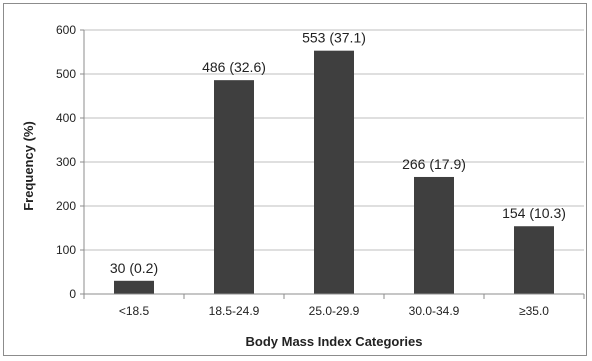 This screenshot has width=592, height=361. What do you see at coordinates (66, 30) in the screenshot?
I see `y-tick-label: 600` at bounding box center [66, 30].